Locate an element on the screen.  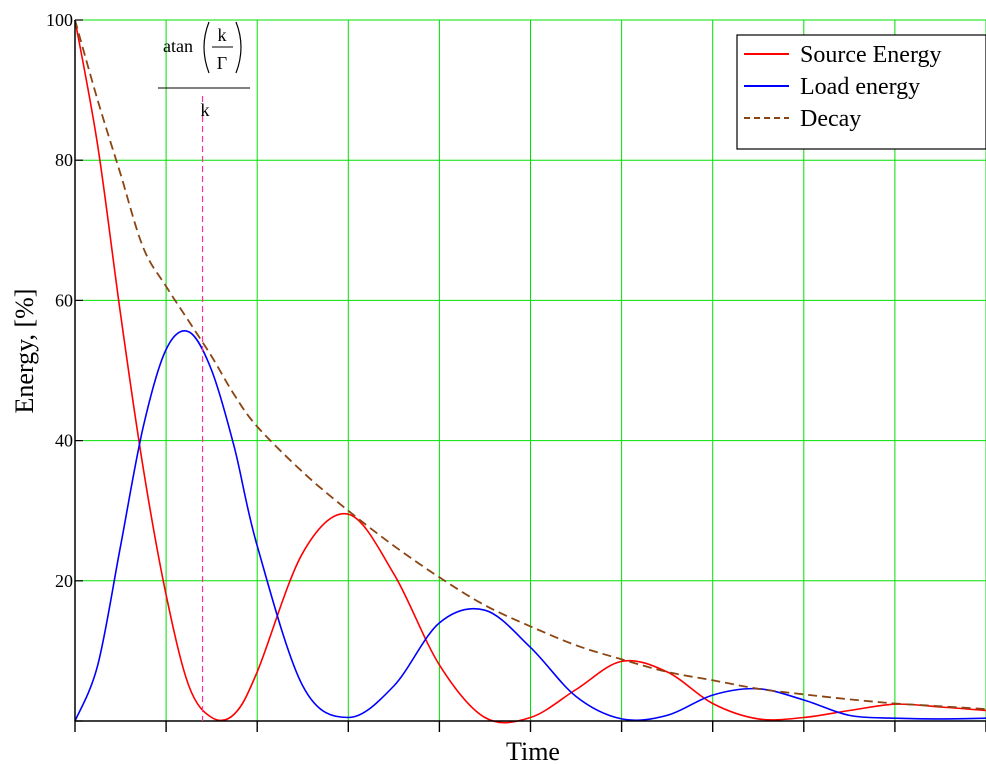
legend-label-source-energy: Source Energy is located at coordinates (871, 55).